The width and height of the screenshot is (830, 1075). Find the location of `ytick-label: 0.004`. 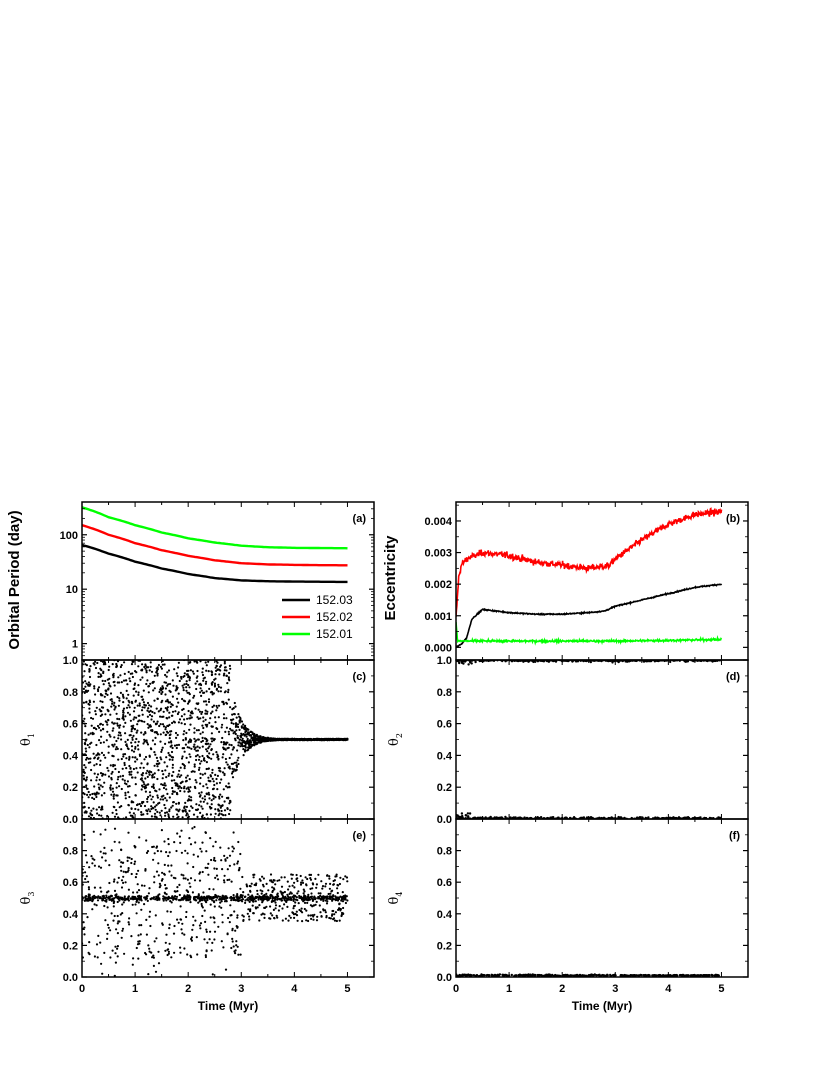

ytick-label: 0.004 is located at coordinates (438, 522).